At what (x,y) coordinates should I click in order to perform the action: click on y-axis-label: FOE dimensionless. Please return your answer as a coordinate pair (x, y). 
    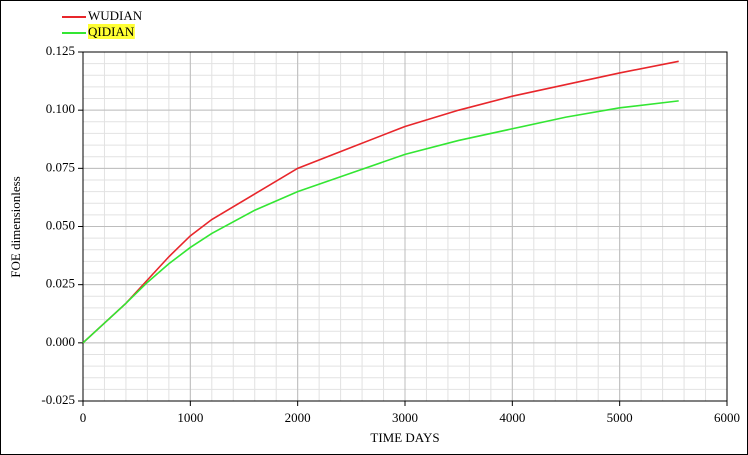
    Looking at the image, I should click on (15, 226).